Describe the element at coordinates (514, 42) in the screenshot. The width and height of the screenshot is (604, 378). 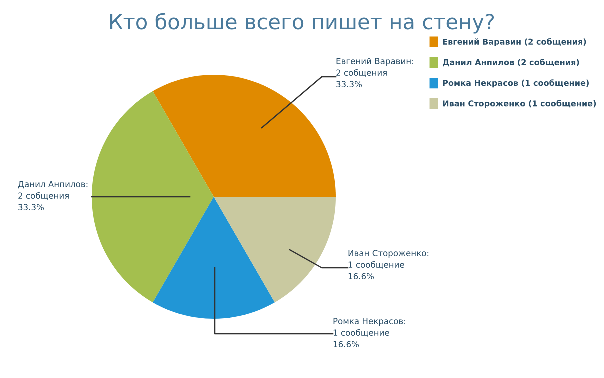
I see `legend-label: Евгений Варавин (2 собщения)` at that location.